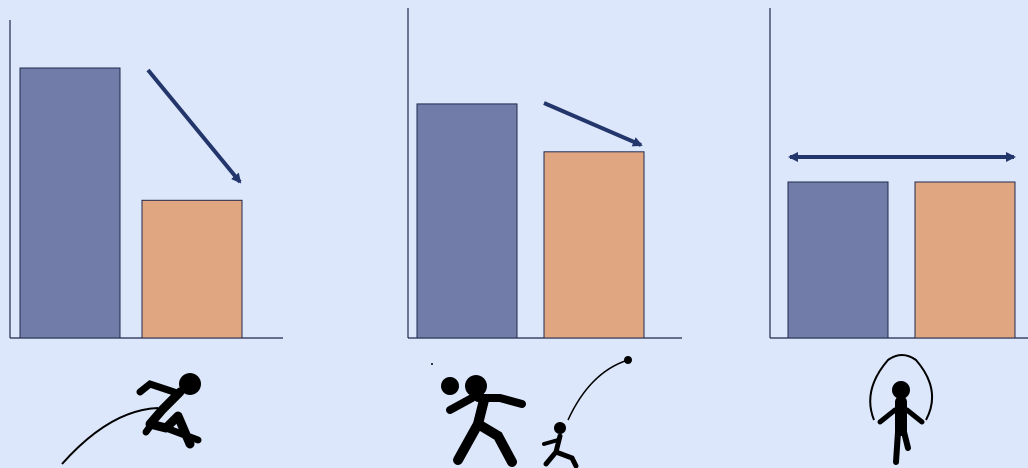 The image size is (1028, 468). What do you see at coordinates (131, 419) in the screenshot?
I see `long-jump-icon` at bounding box center [131, 419].